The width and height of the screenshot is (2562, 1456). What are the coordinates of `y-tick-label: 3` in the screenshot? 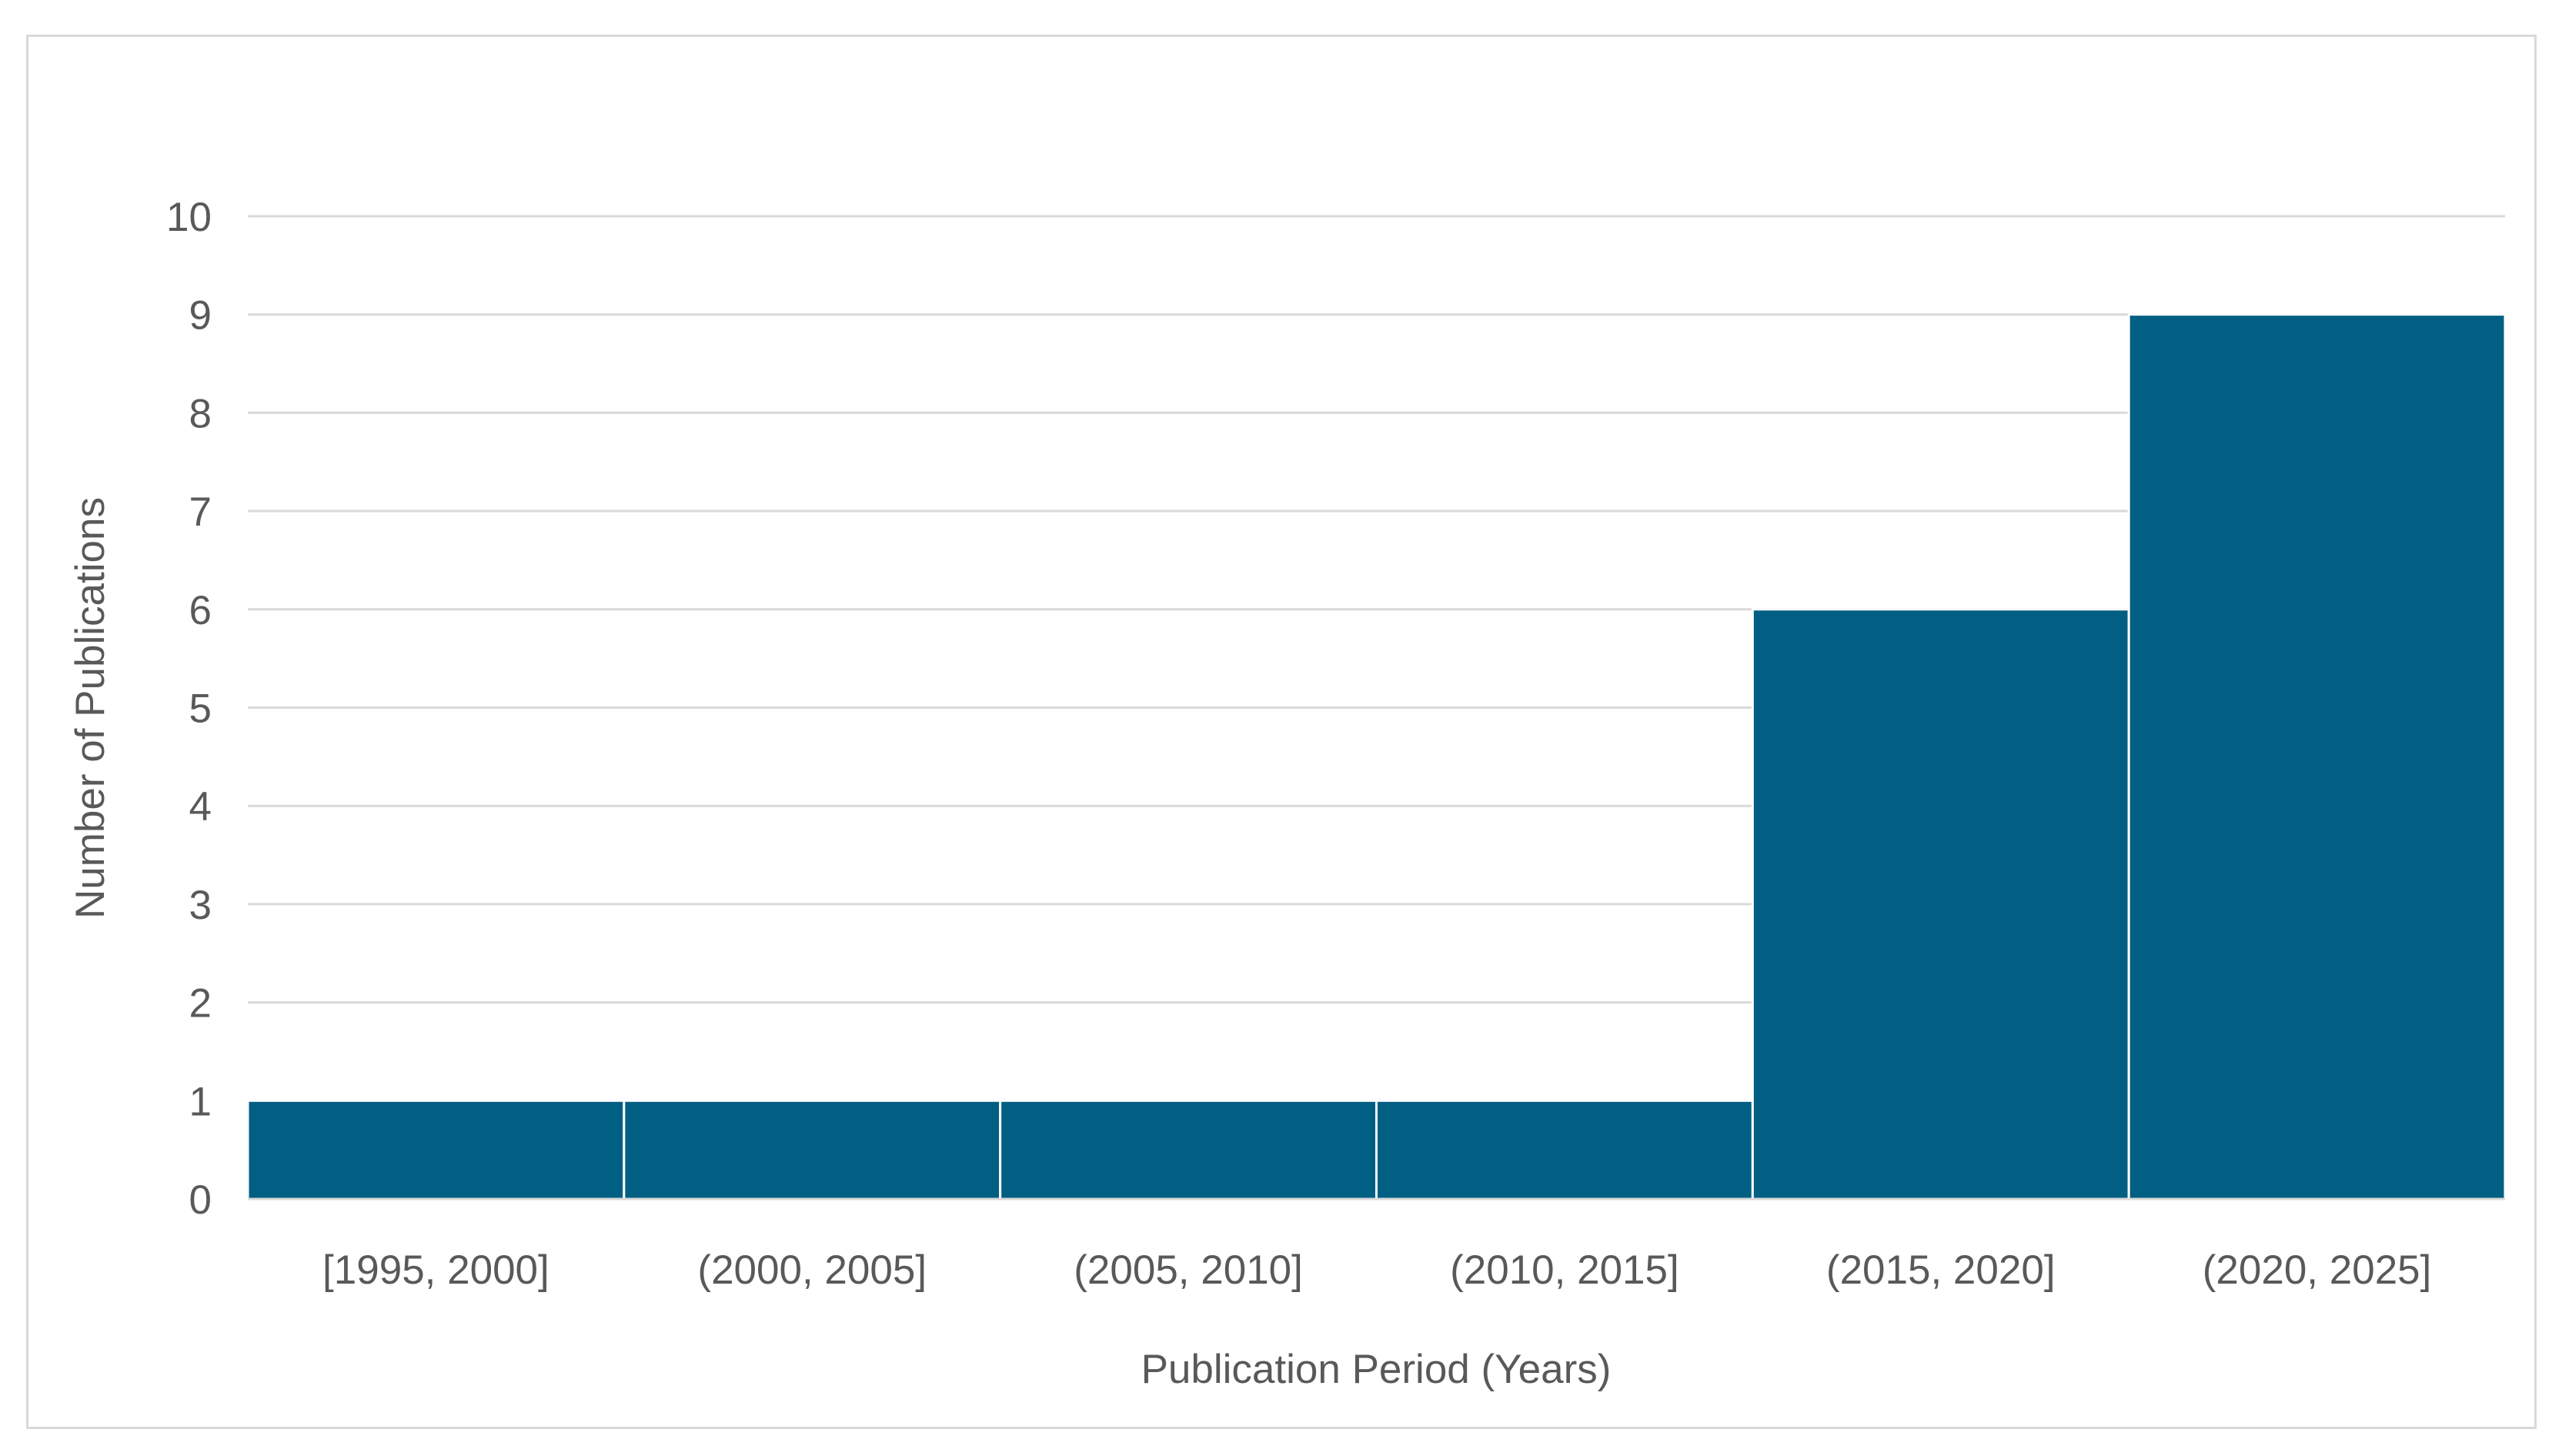 It's located at (200, 906).